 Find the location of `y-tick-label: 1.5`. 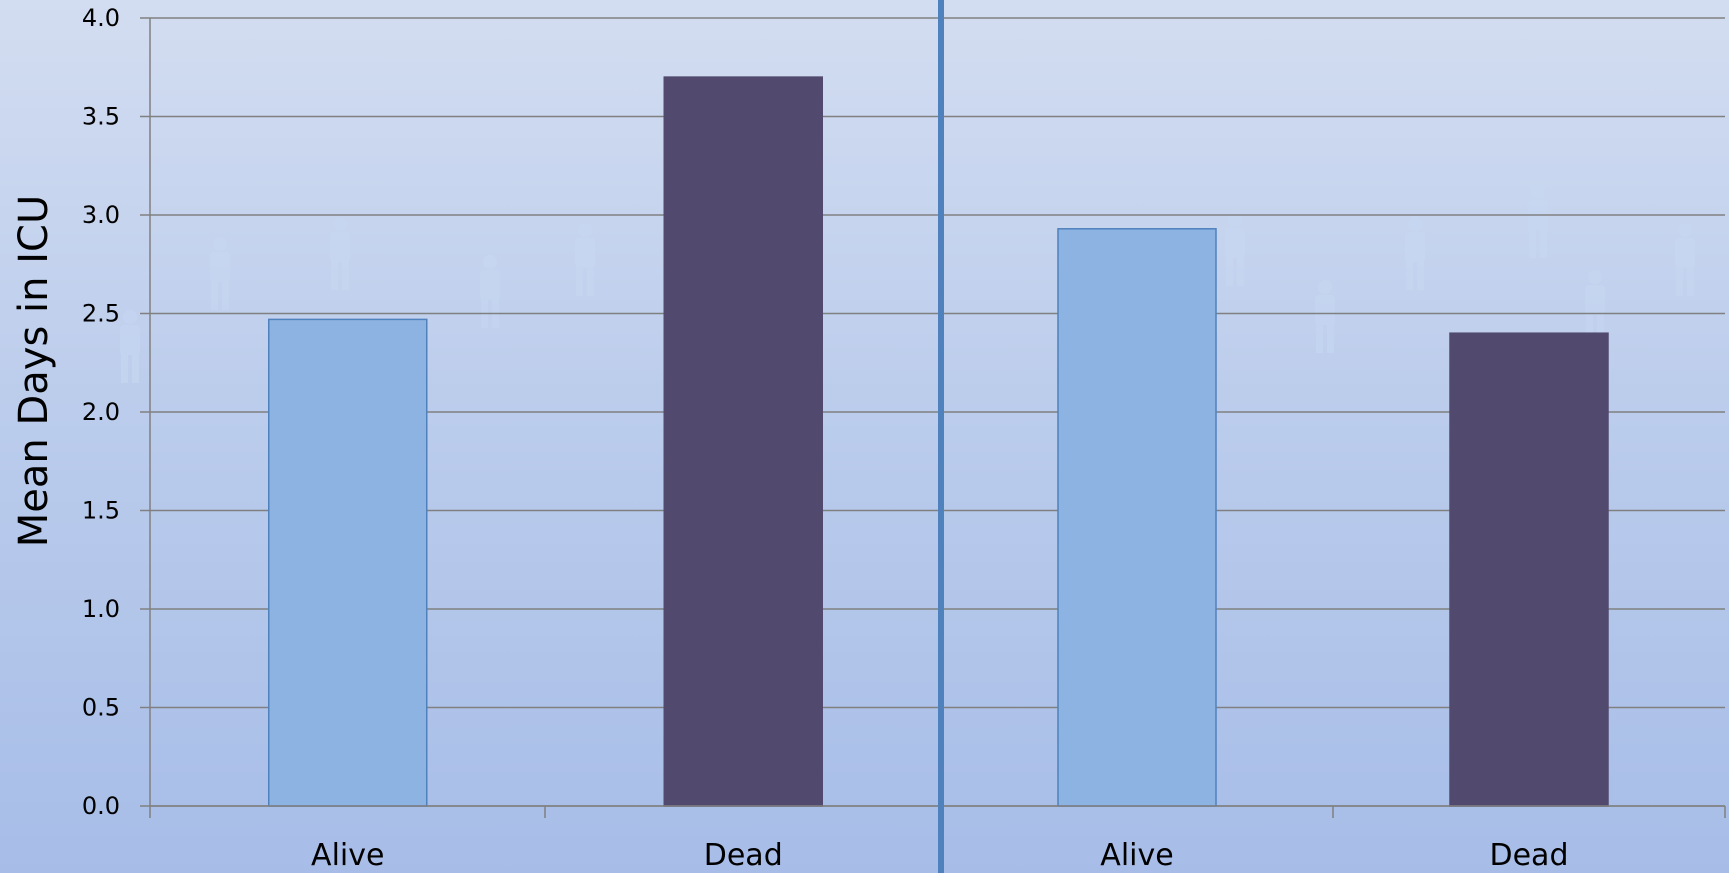

y-tick-label: 1.5 is located at coordinates (101, 511).